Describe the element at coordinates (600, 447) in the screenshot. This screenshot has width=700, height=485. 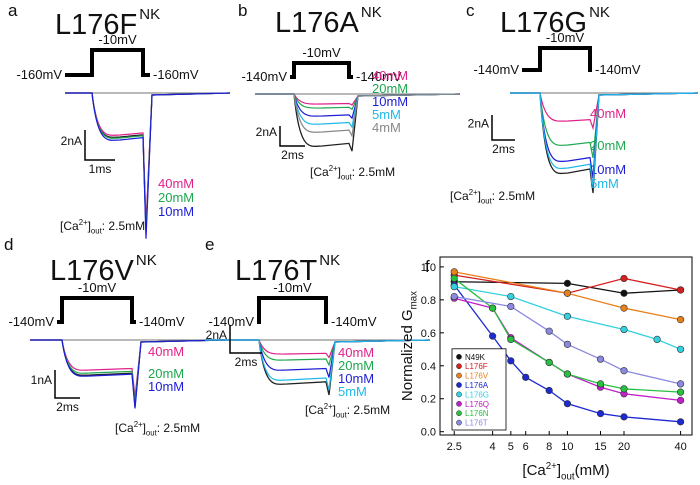
I see `x-tick-label: 15` at that location.